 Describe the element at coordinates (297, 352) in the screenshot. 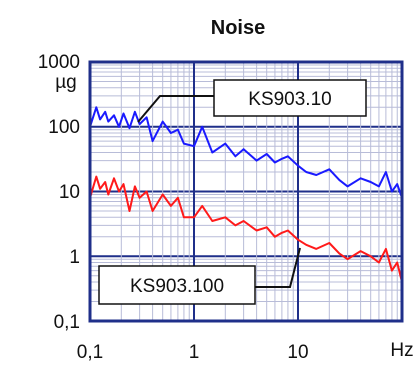

I see `x-tick-label: 10` at that location.